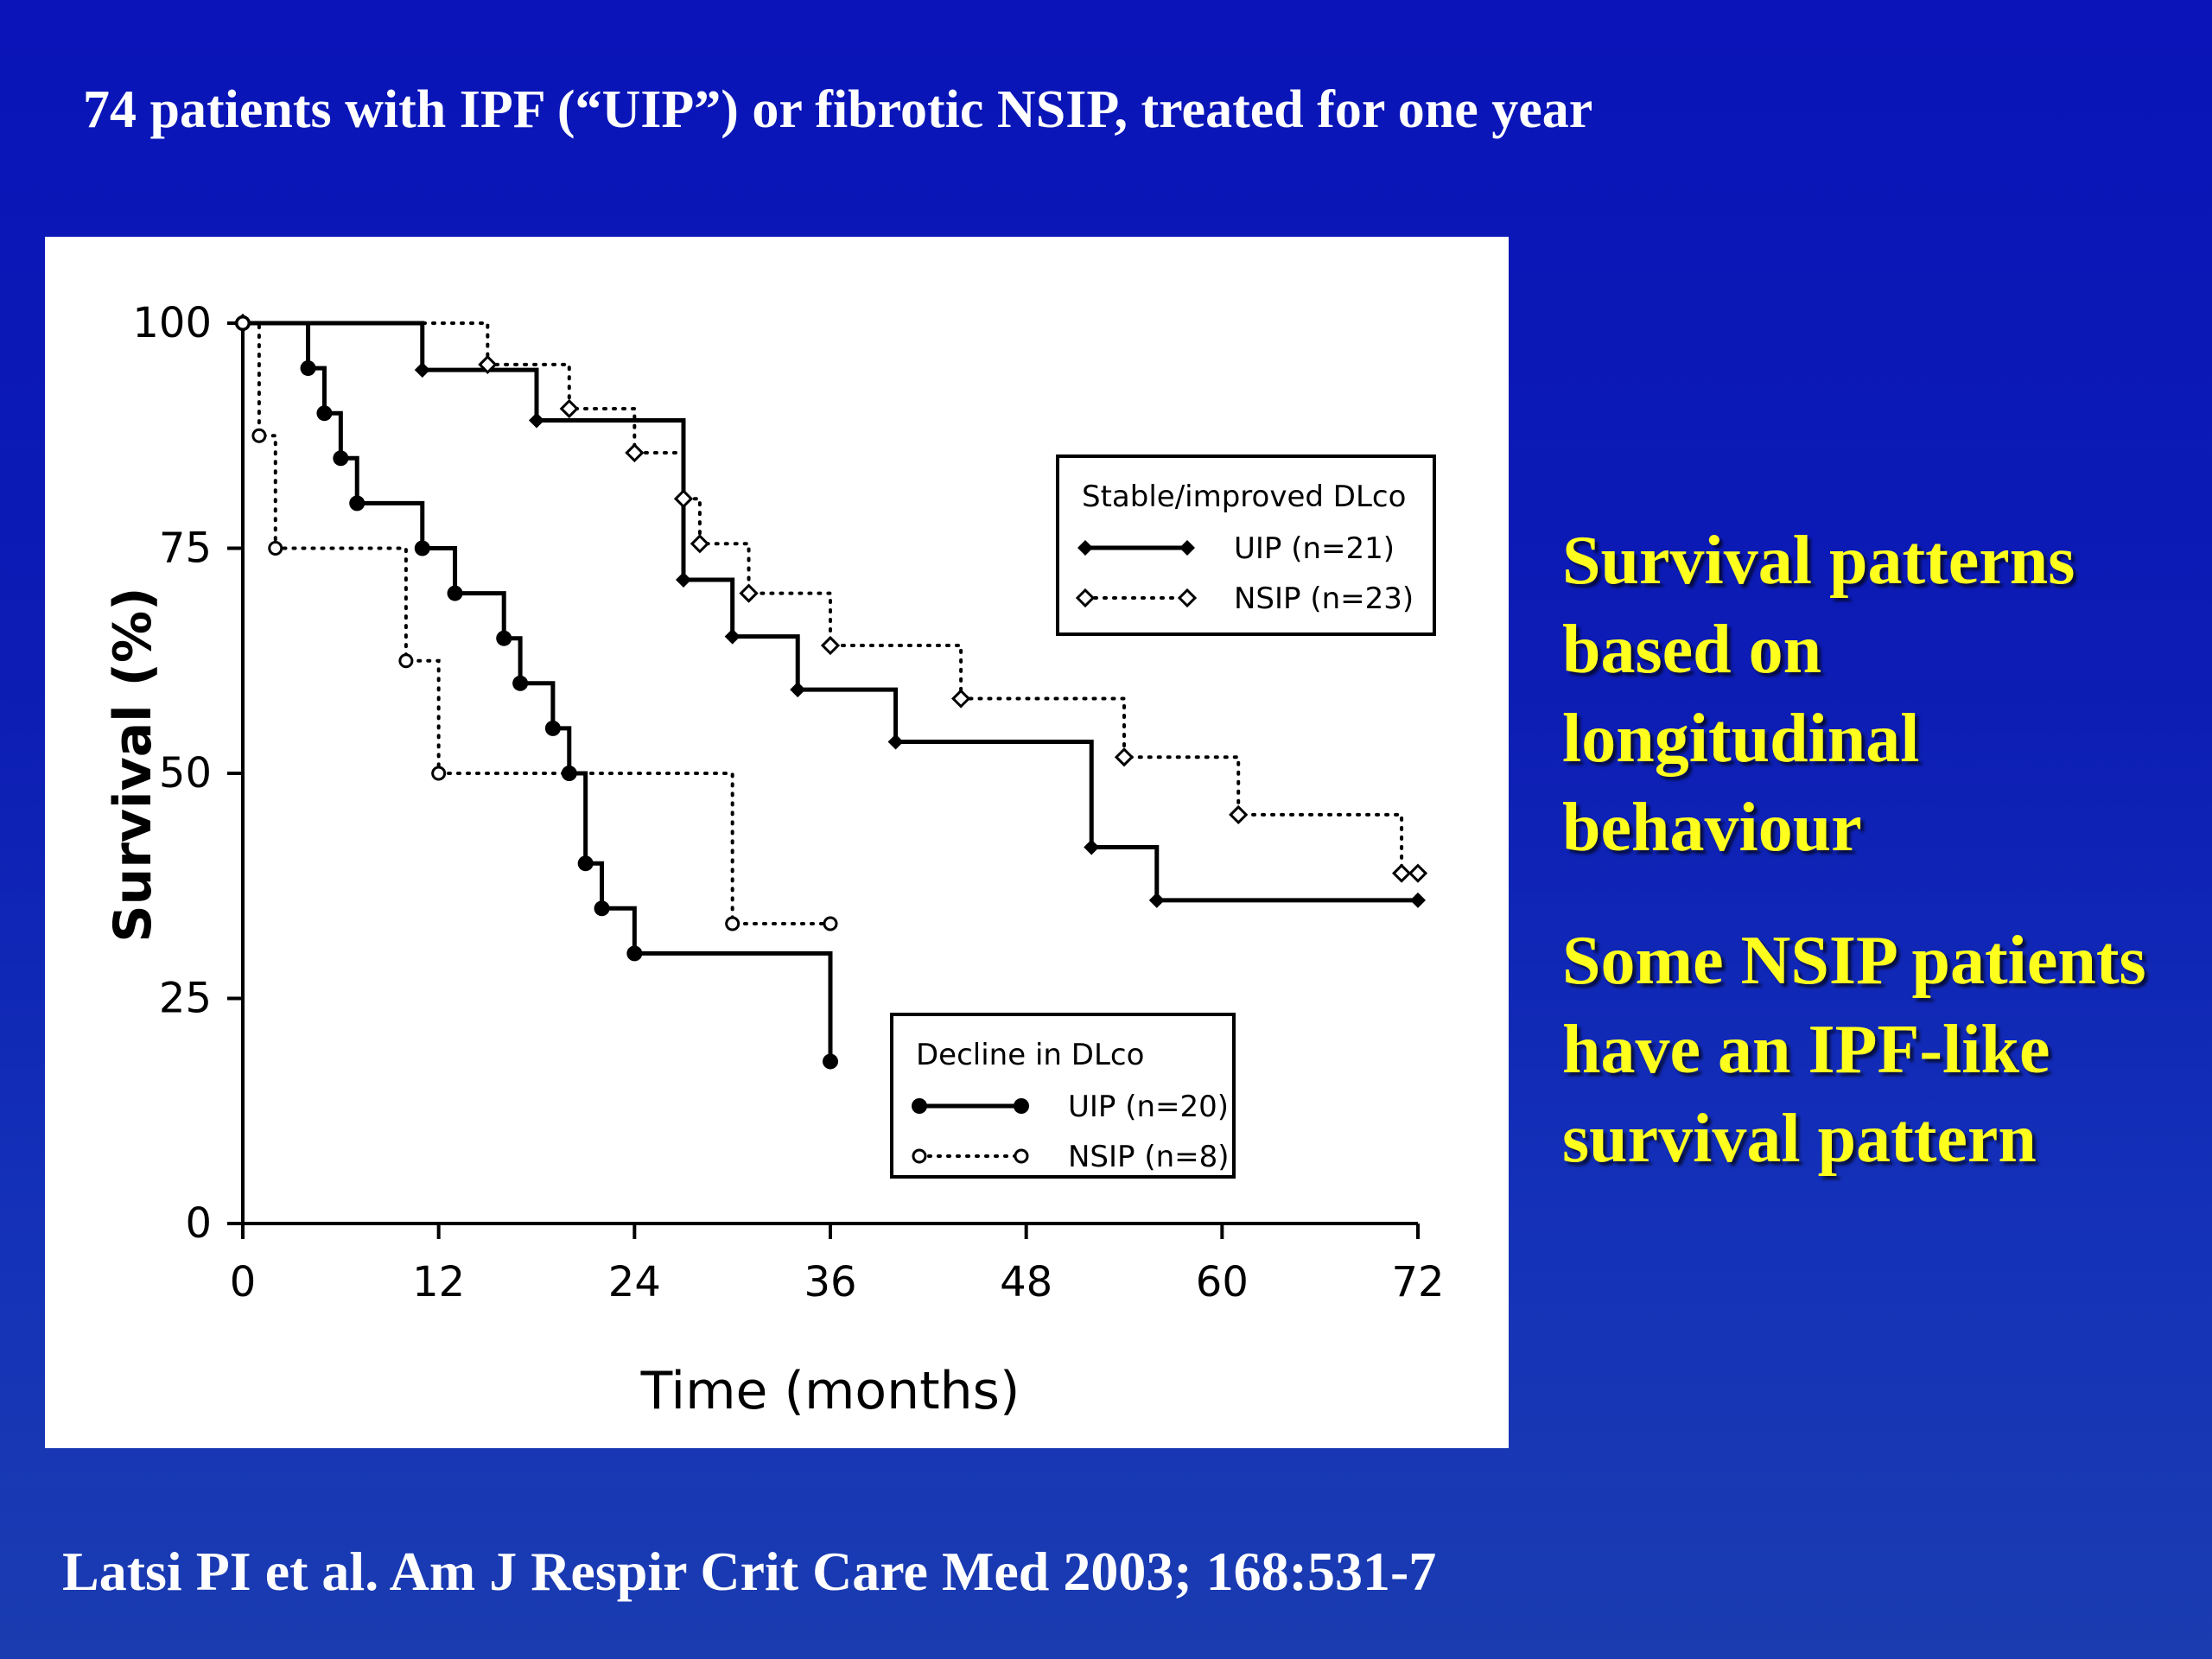 The height and width of the screenshot is (1659, 2212). Describe the element at coordinates (243, 1282) in the screenshot. I see `x-tick-label: 0` at that location.